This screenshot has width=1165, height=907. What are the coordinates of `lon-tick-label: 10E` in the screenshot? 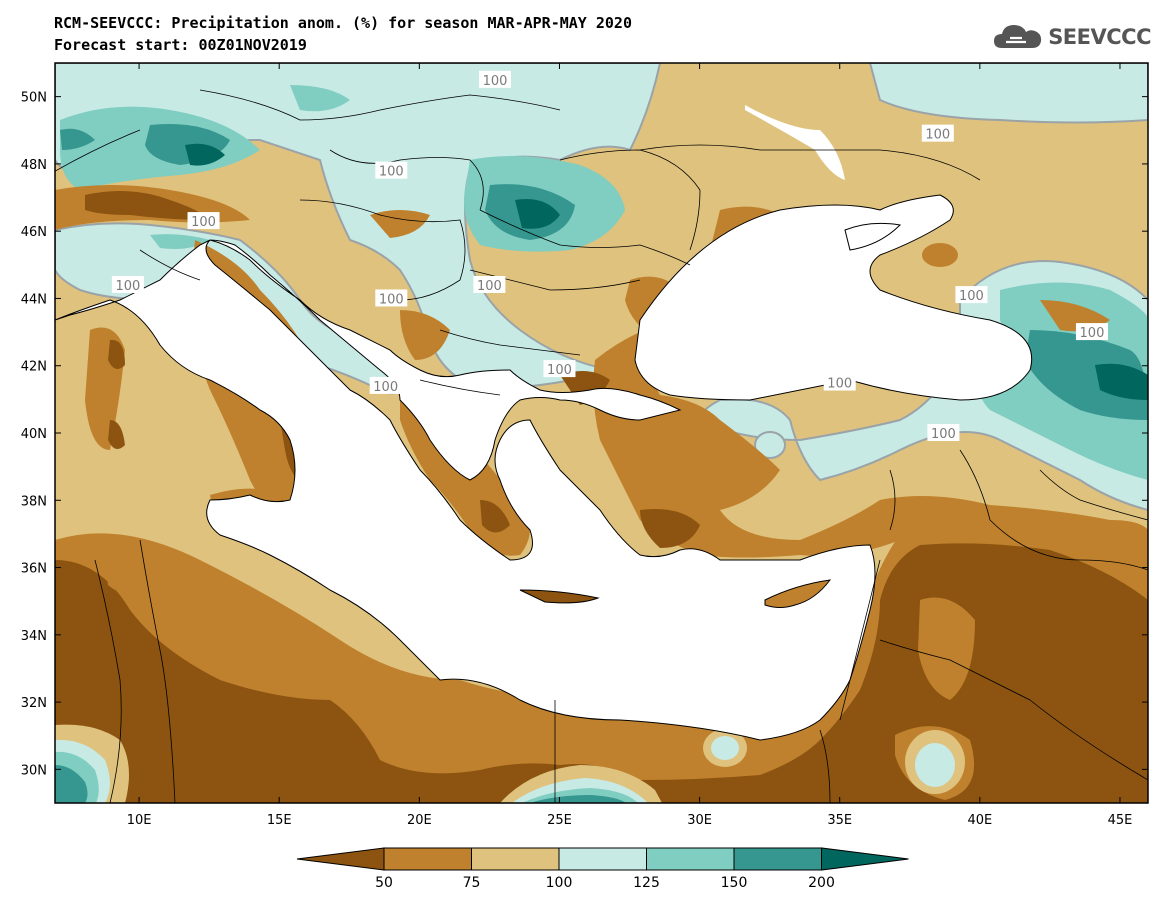 It's located at (139, 820).